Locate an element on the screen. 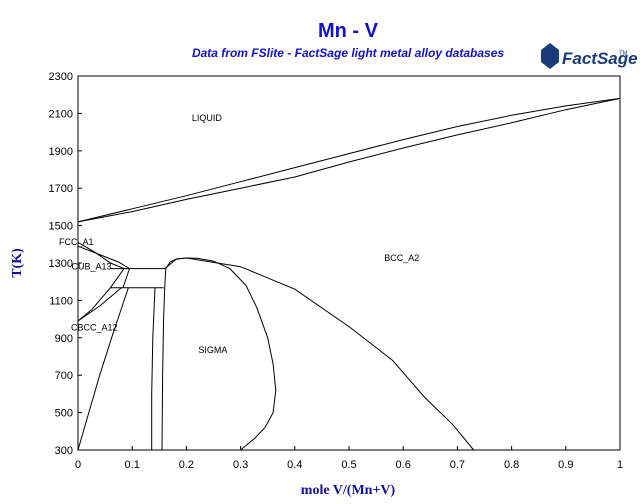 Image resolution: width=640 pixels, height=504 pixels. y-tick-label: 900 is located at coordinates (64, 339).